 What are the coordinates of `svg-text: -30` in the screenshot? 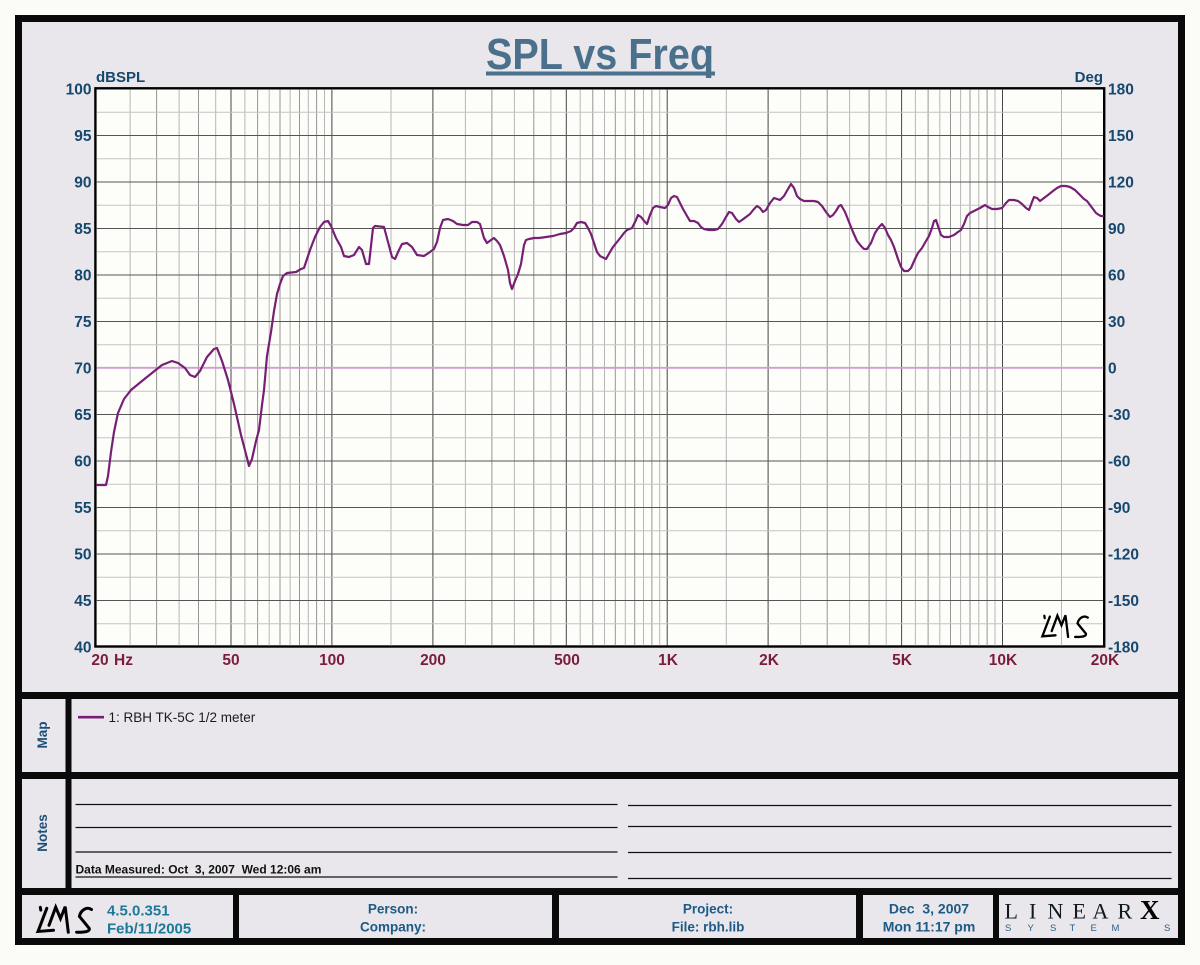 It's located at (1119, 415).